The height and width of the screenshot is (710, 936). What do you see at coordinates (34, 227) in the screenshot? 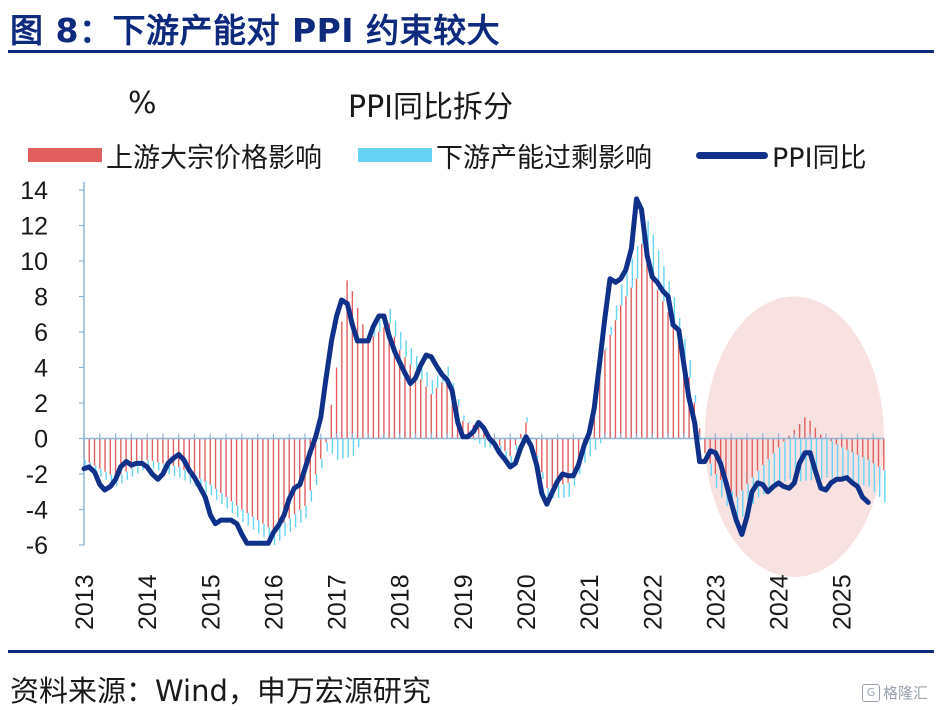
I see `y-tick-label-1: 12` at bounding box center [34, 227].